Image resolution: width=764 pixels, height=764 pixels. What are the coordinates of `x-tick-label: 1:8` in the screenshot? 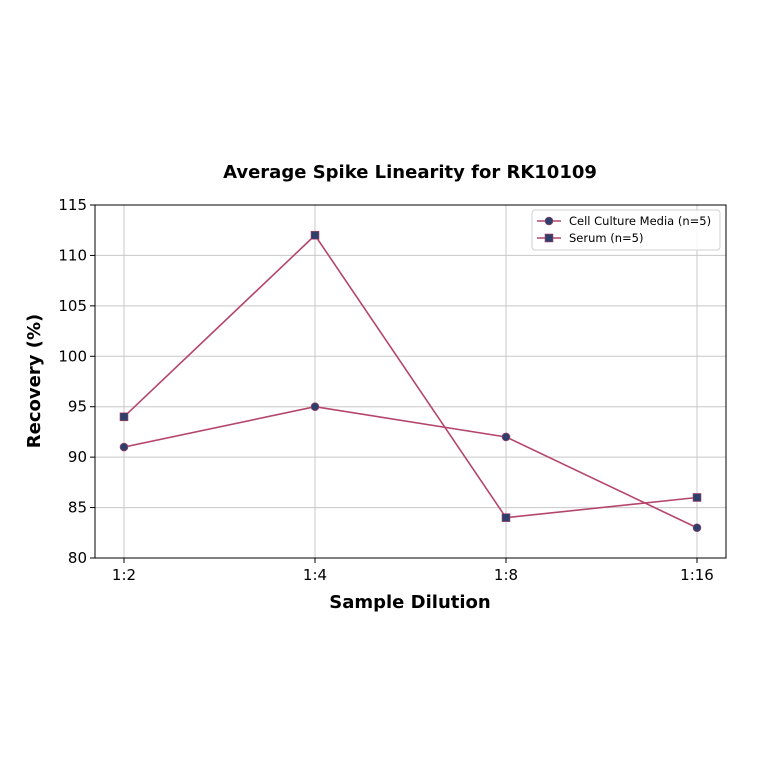 It's located at (506, 575).